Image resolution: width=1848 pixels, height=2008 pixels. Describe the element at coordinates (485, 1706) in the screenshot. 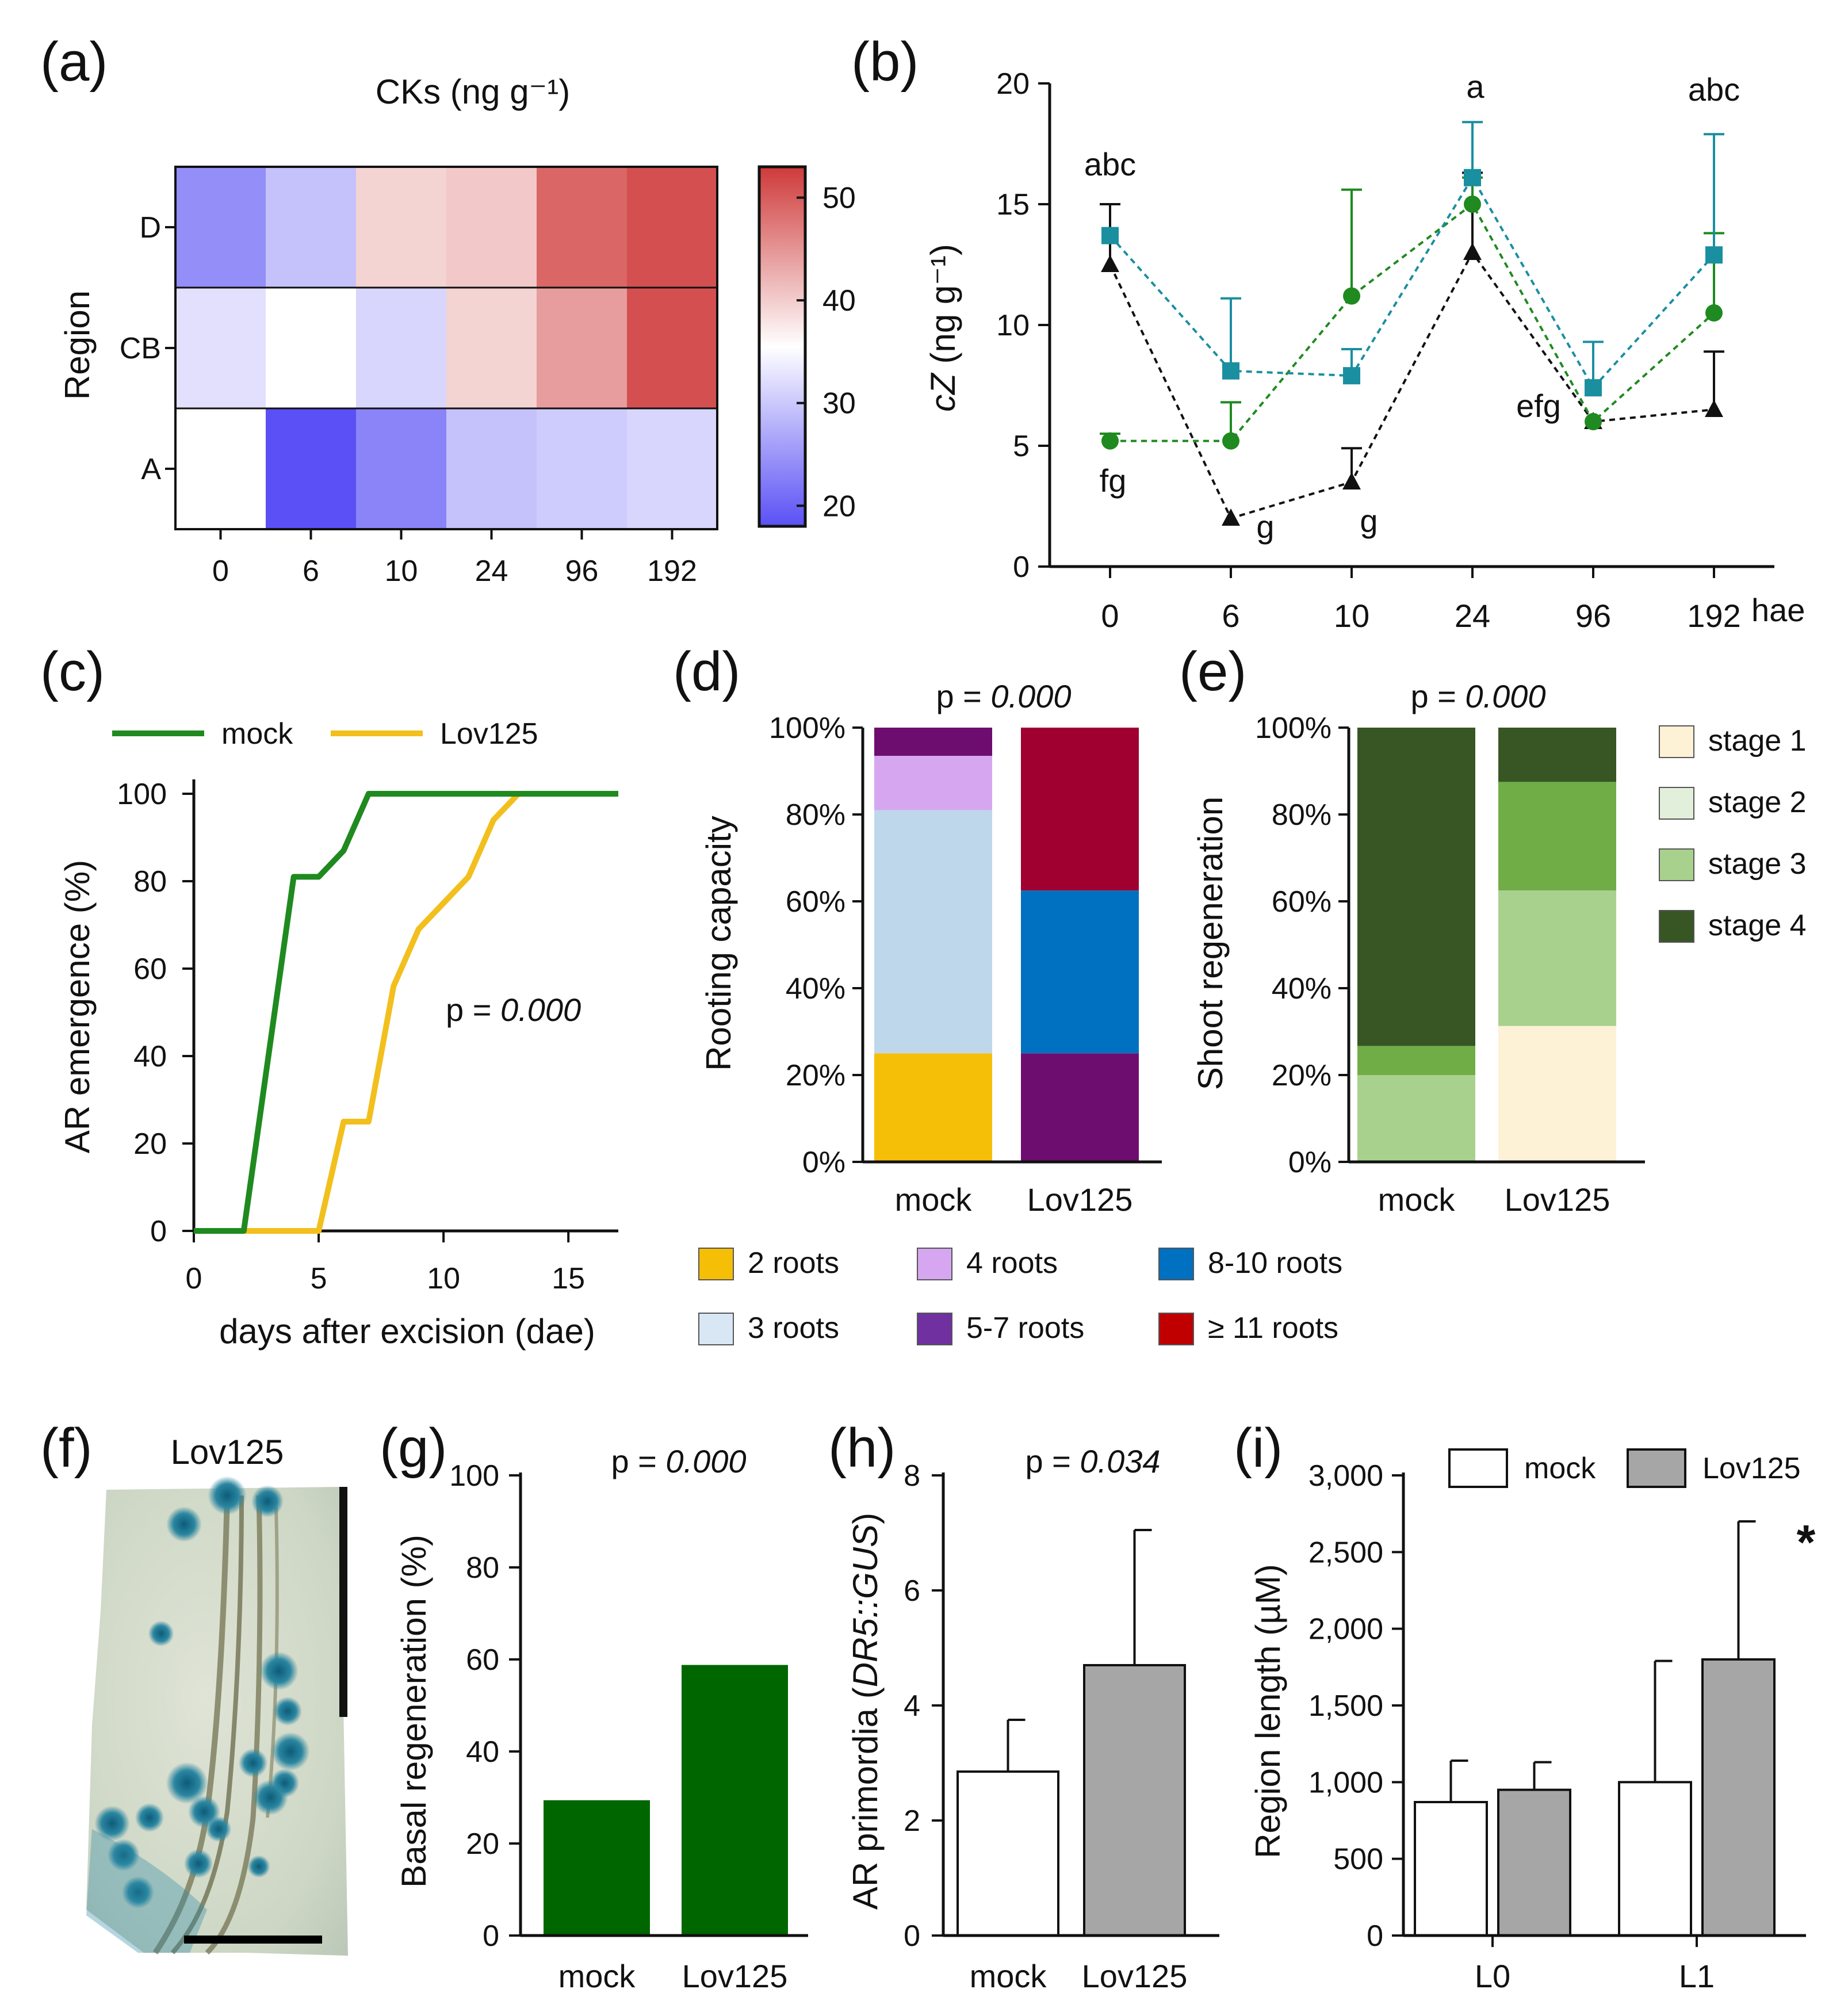

I see `basal-ticks: 0 20 40 60 80 100` at that location.